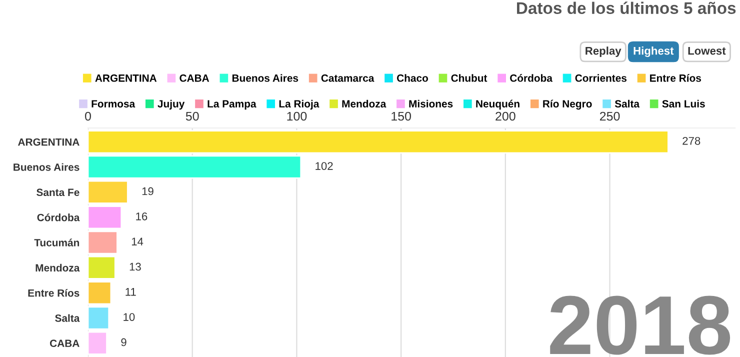  What do you see at coordinates (49, 142) in the screenshot?
I see `y-tick-label: ARGENTINA` at bounding box center [49, 142].